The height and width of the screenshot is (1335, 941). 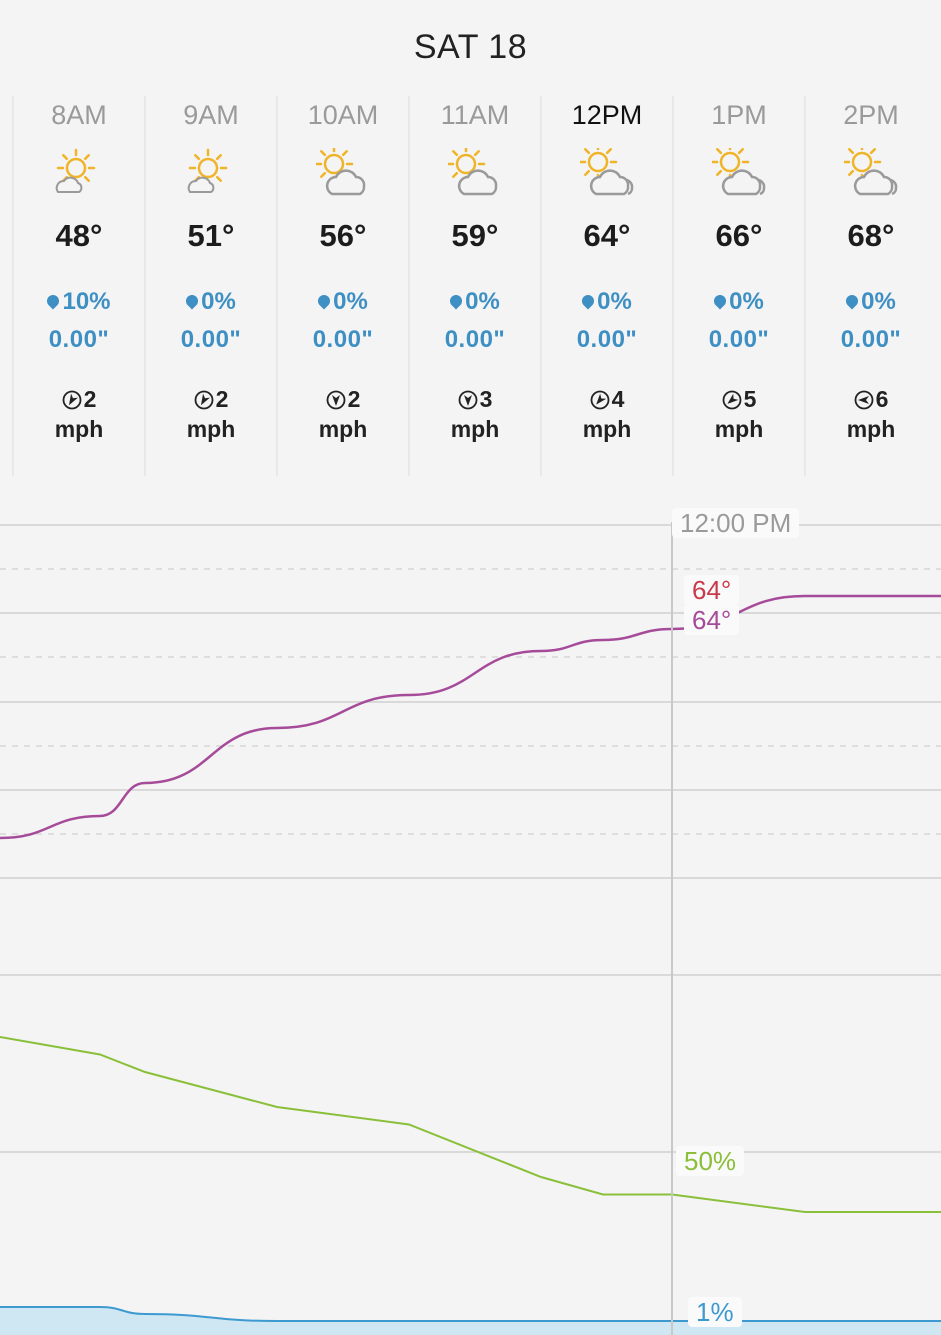 I want to click on hour-temperature: 51°, so click(x=211, y=235).